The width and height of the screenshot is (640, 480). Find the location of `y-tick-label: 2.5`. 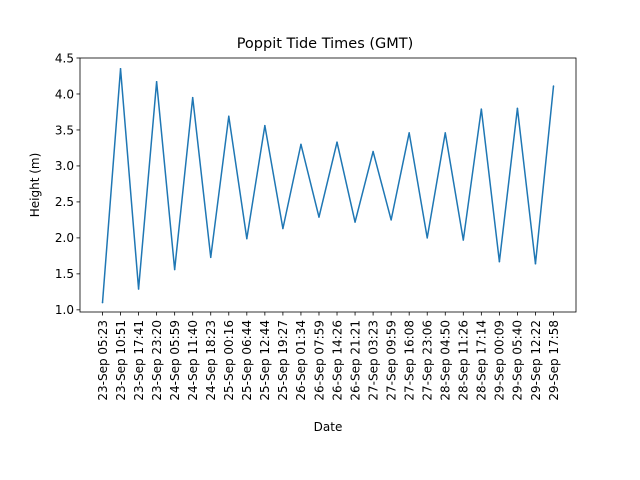

y-tick-label: 2.5 is located at coordinates (64, 202).